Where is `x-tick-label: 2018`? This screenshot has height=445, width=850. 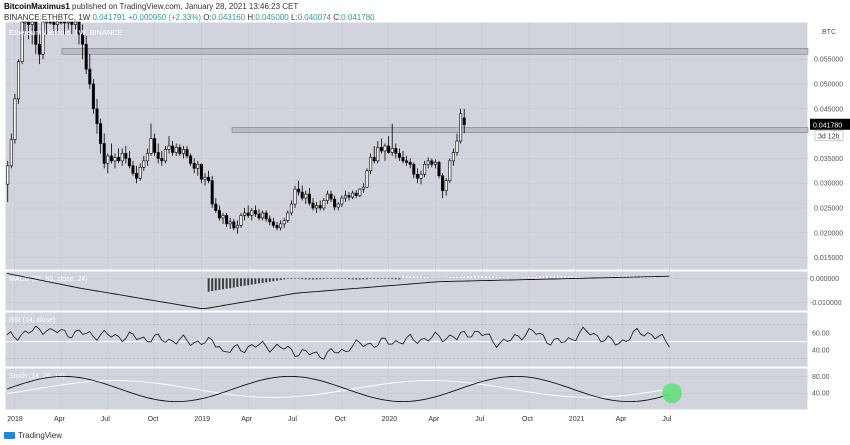
x-tick-label: 2018 is located at coordinates (15, 419).